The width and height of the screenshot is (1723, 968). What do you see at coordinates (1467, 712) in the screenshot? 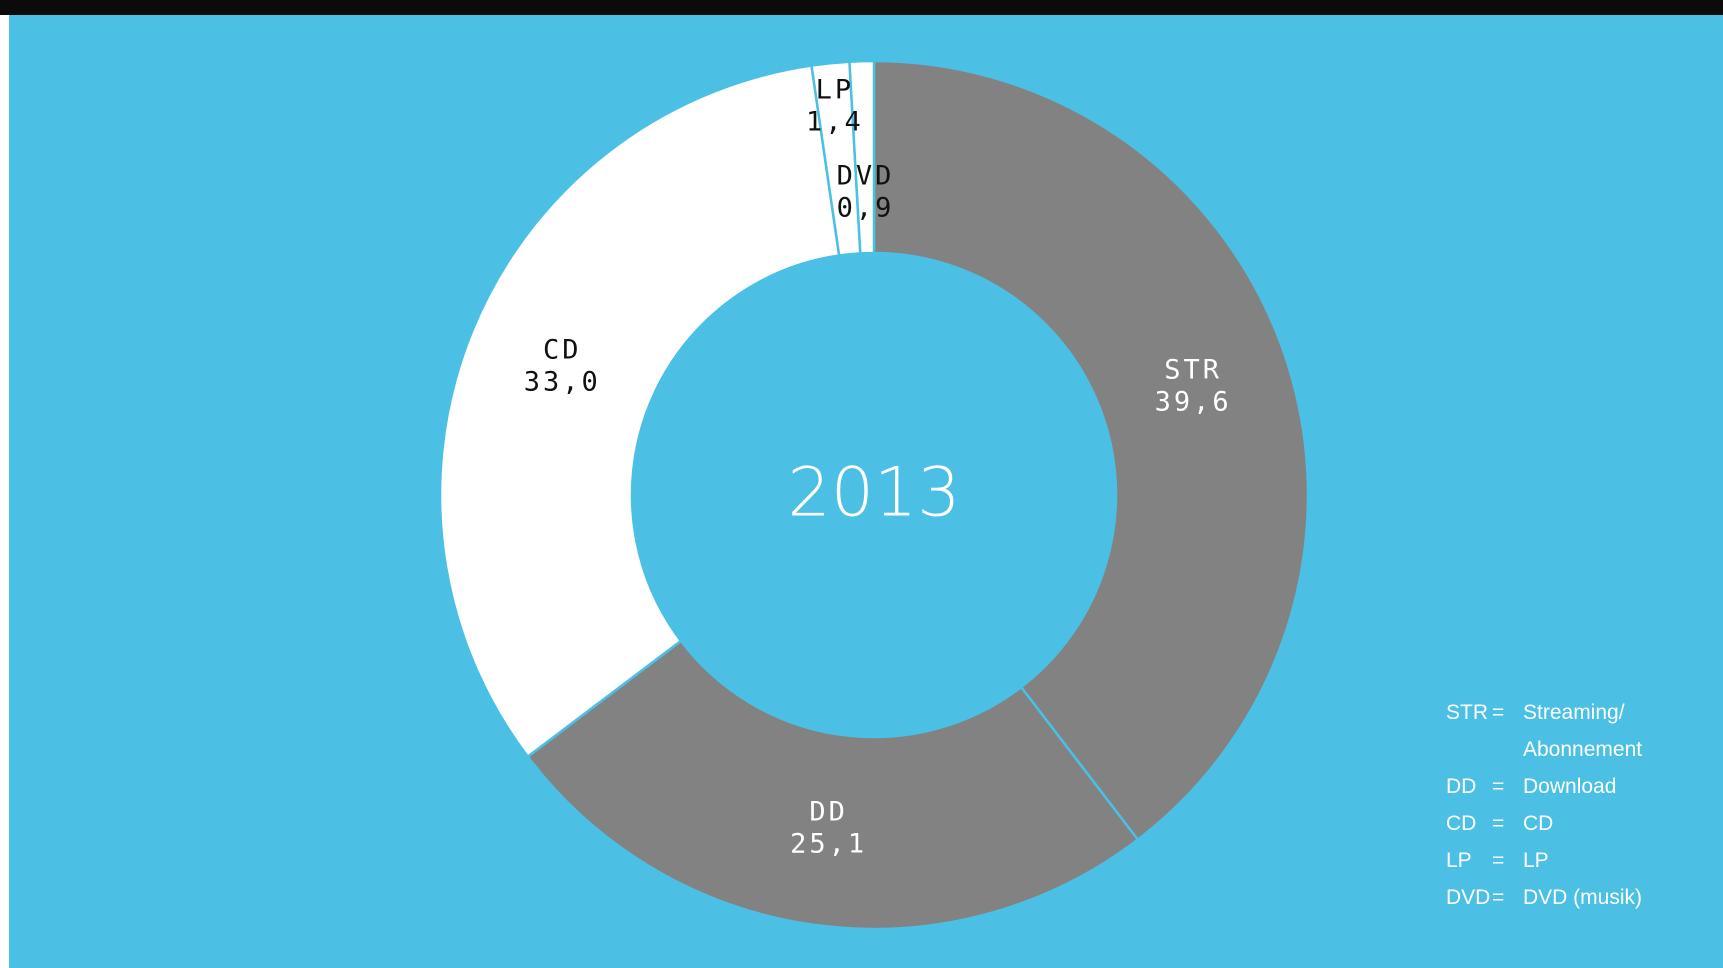
I see `legend-abbr: STR` at bounding box center [1467, 712].